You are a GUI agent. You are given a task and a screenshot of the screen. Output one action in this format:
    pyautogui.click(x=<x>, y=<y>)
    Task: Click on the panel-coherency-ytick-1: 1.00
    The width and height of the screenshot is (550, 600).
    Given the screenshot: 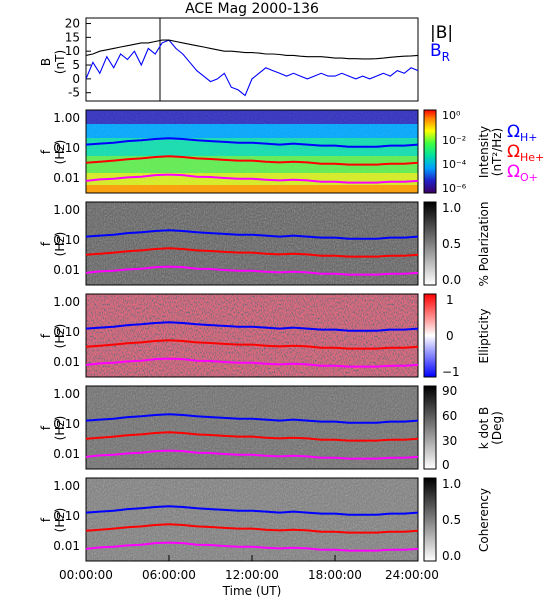 What is the action you would take?
    pyautogui.click(x=66, y=486)
    